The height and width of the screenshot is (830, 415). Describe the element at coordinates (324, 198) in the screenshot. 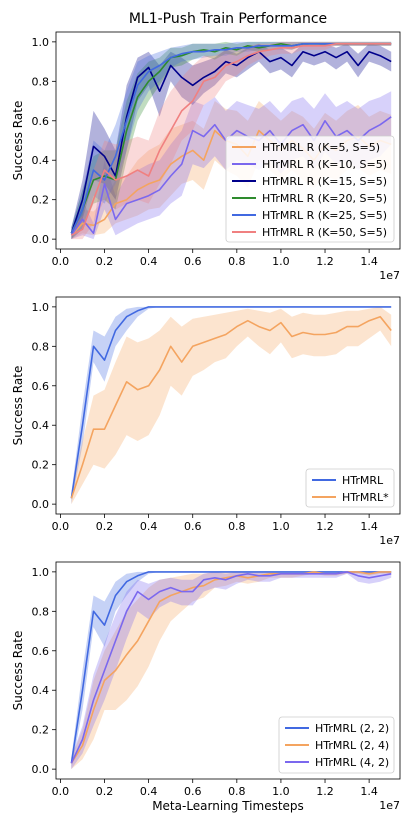

I see `legend-label: HTrMRL R (K=20, S=5)` at that location.